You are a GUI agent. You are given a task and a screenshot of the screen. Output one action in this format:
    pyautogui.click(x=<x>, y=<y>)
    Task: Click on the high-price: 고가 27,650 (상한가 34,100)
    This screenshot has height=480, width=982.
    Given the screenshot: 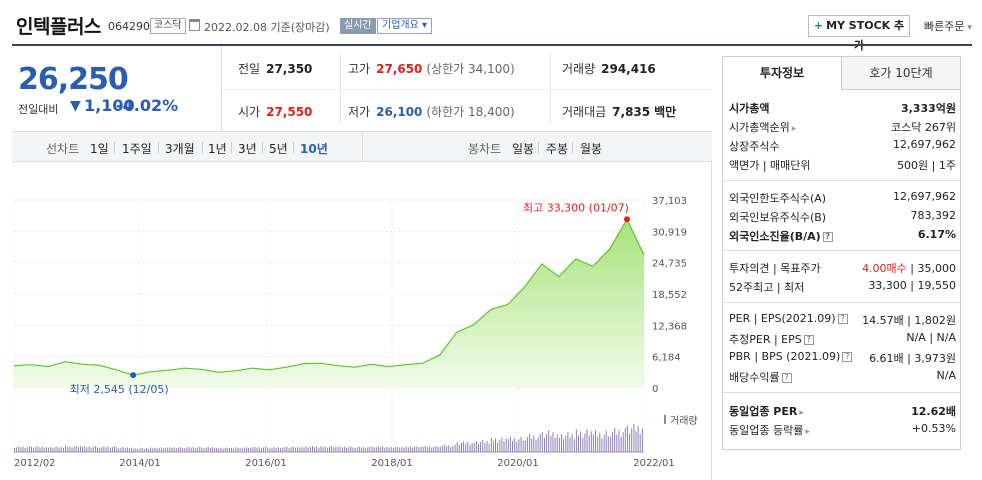 What is the action you would take?
    pyautogui.click(x=431, y=68)
    